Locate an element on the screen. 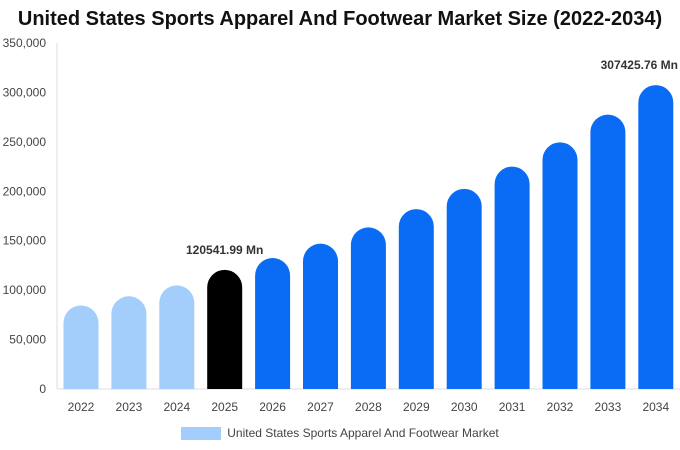  bar-2034 is located at coordinates (656, 237).